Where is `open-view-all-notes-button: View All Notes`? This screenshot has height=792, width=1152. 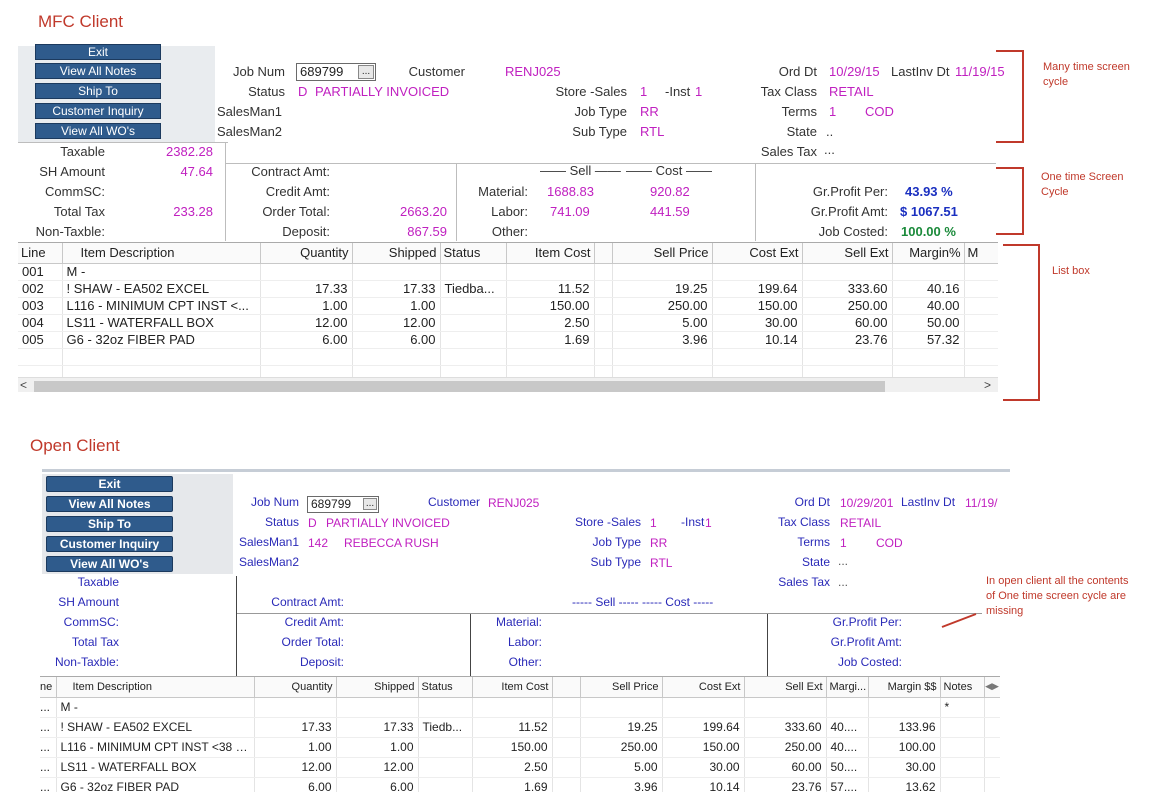
open-view-all-notes-button: View All Notes is located at coordinates (109, 504).